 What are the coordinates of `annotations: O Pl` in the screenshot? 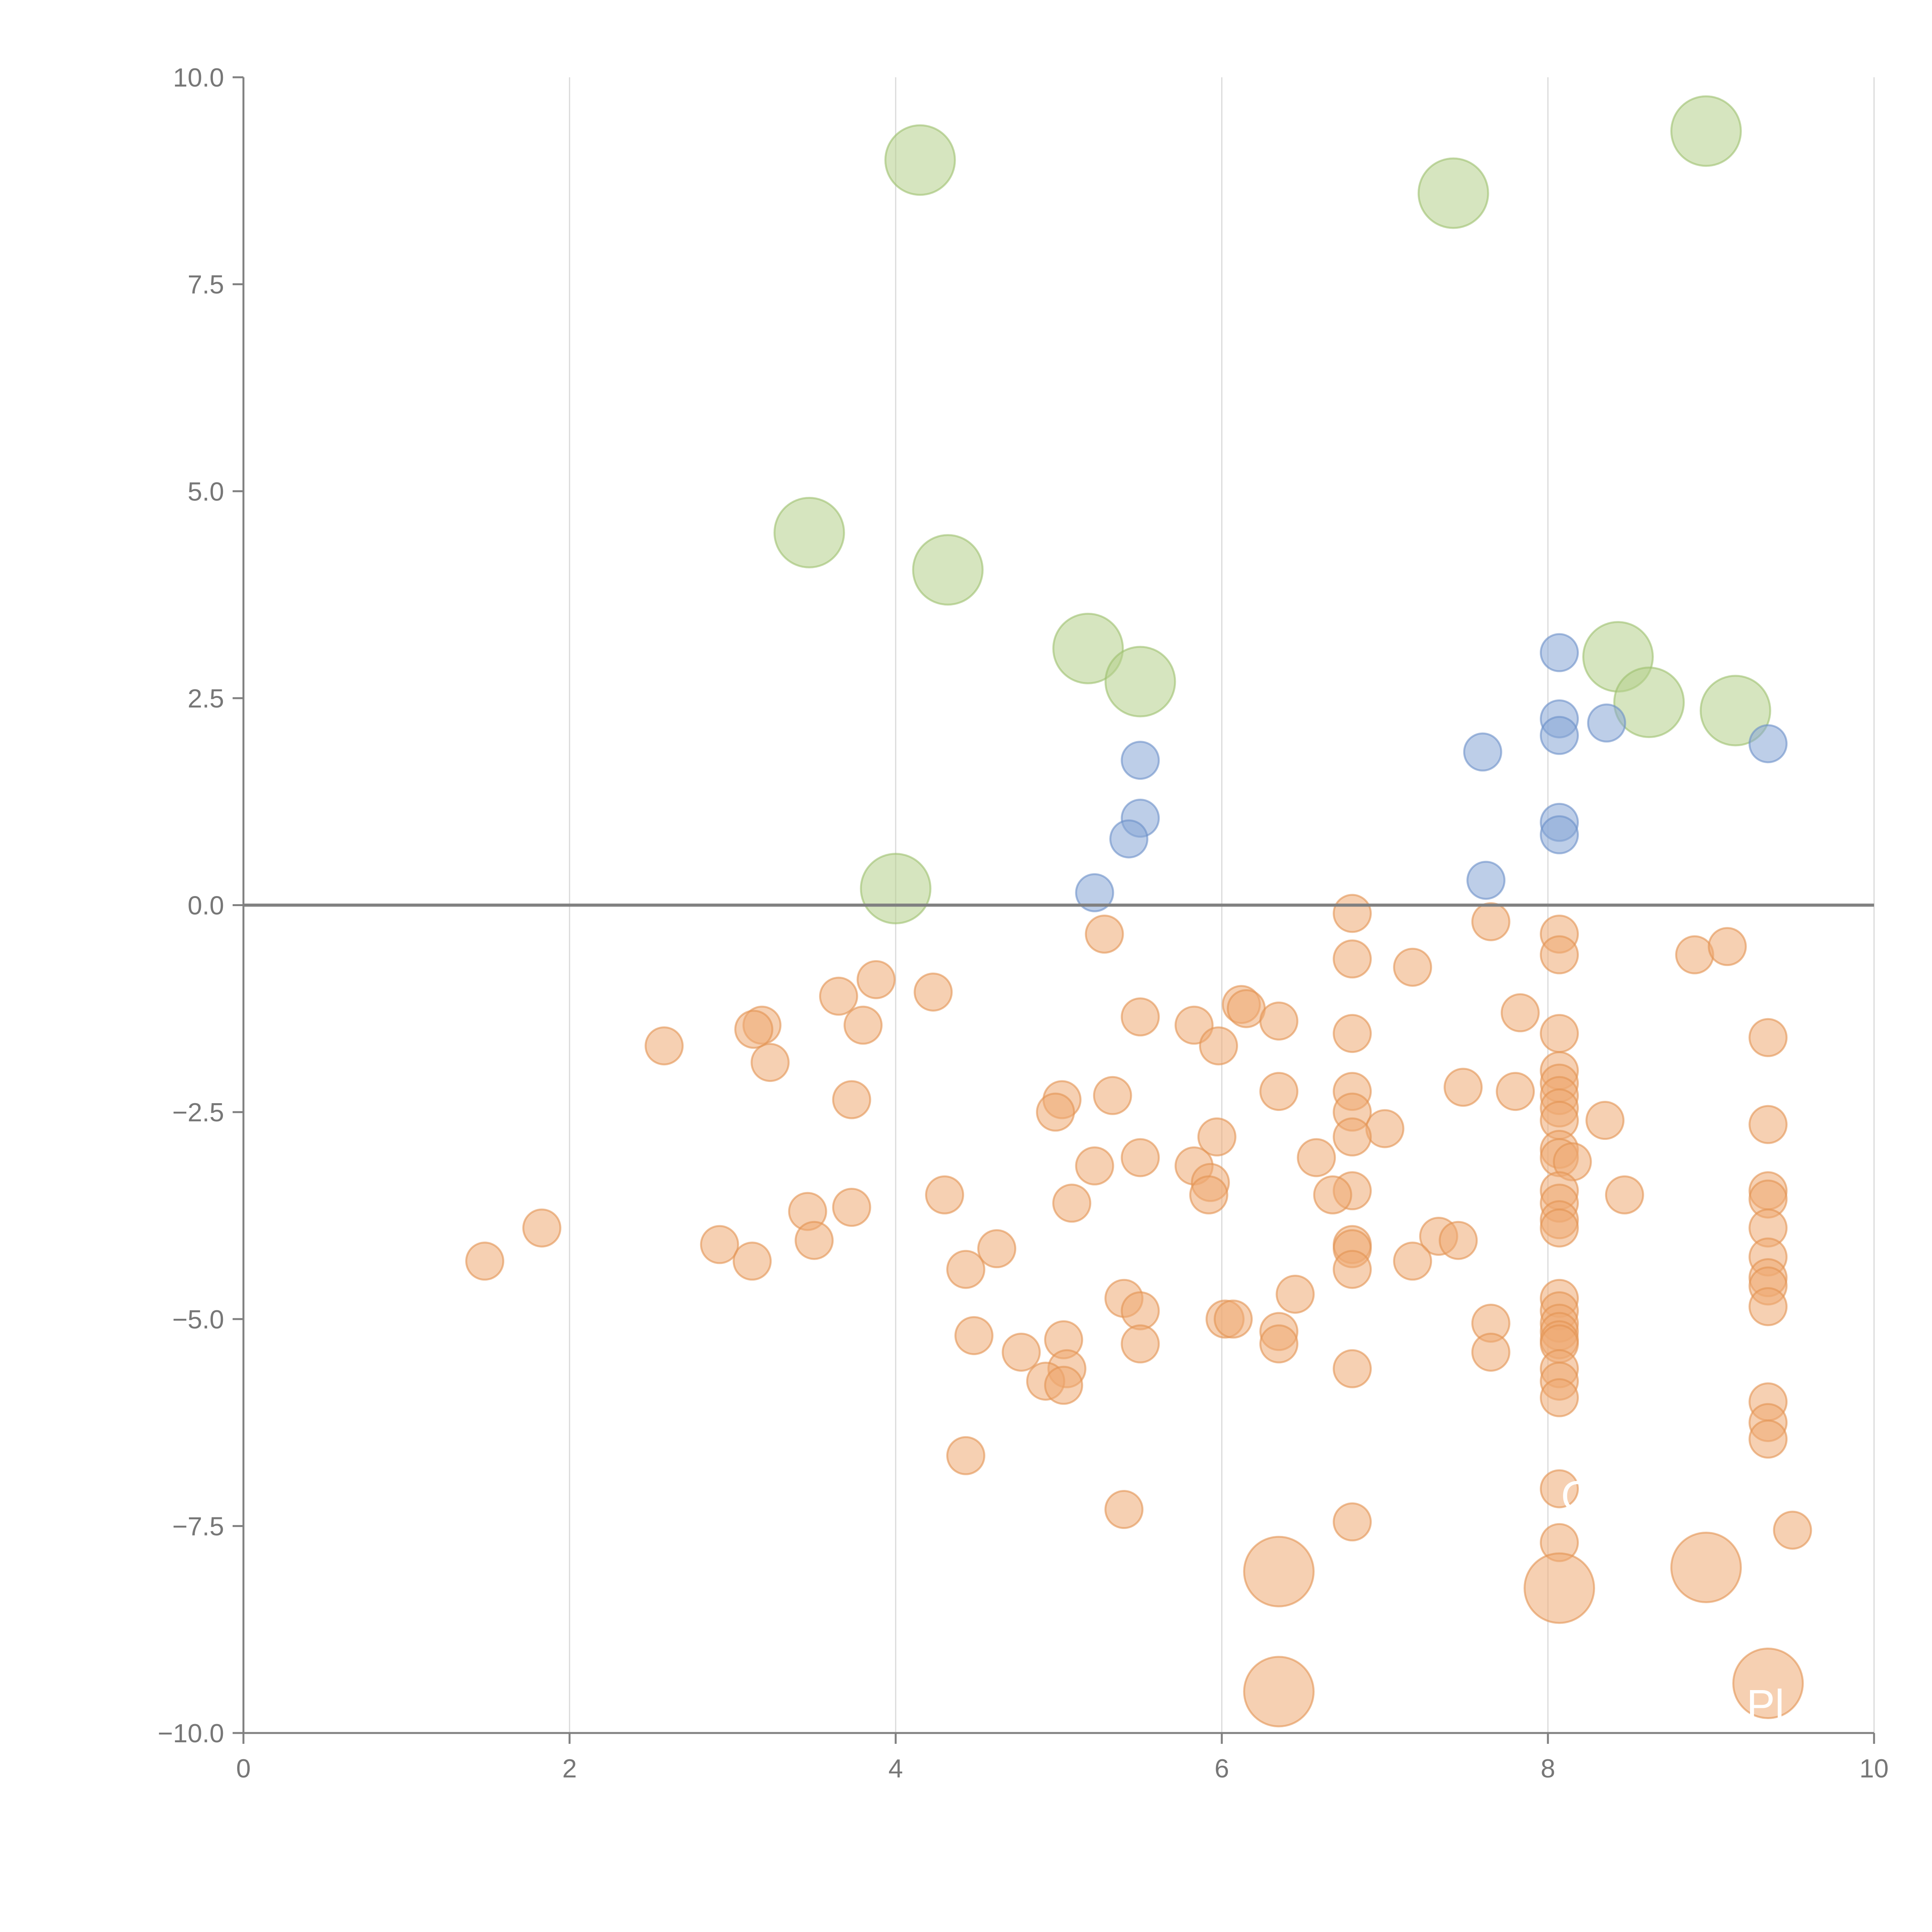 It's located at (1672, 1601).